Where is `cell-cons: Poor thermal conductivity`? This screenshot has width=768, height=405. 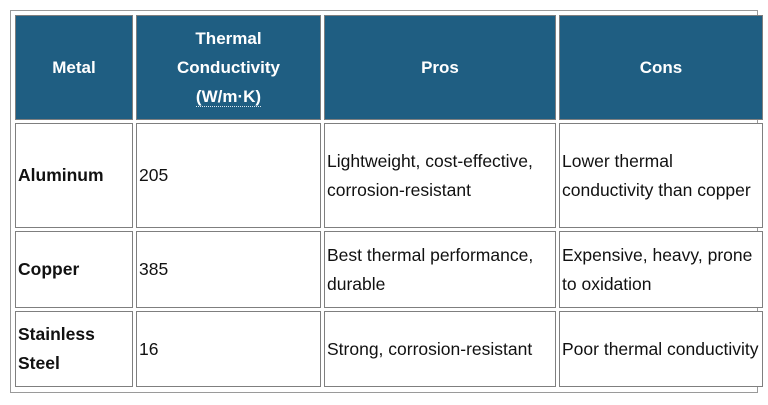 cell-cons: Poor thermal conductivity is located at coordinates (661, 349).